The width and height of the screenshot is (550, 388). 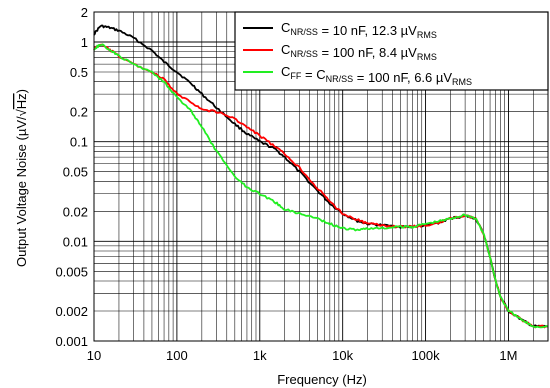 What do you see at coordinates (71, 271) in the screenshot?
I see `y-tick-label: 0.005` at bounding box center [71, 271].